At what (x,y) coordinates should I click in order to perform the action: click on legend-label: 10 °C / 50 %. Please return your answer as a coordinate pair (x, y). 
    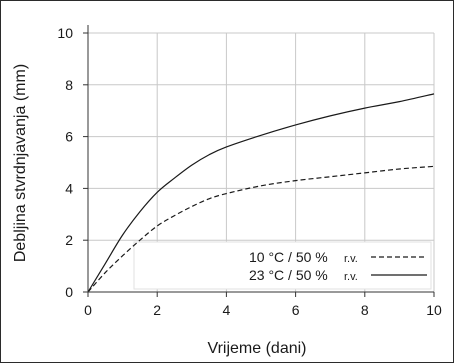
    Looking at the image, I should click on (288, 257).